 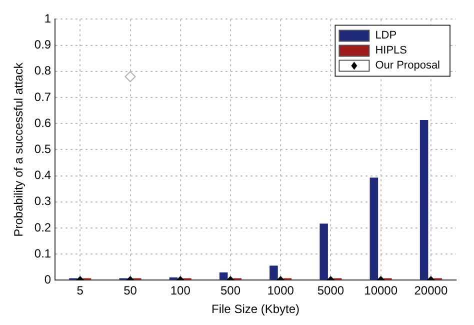 I want to click on x-axis-title: File Size (Kbyte), so click(x=256, y=309).